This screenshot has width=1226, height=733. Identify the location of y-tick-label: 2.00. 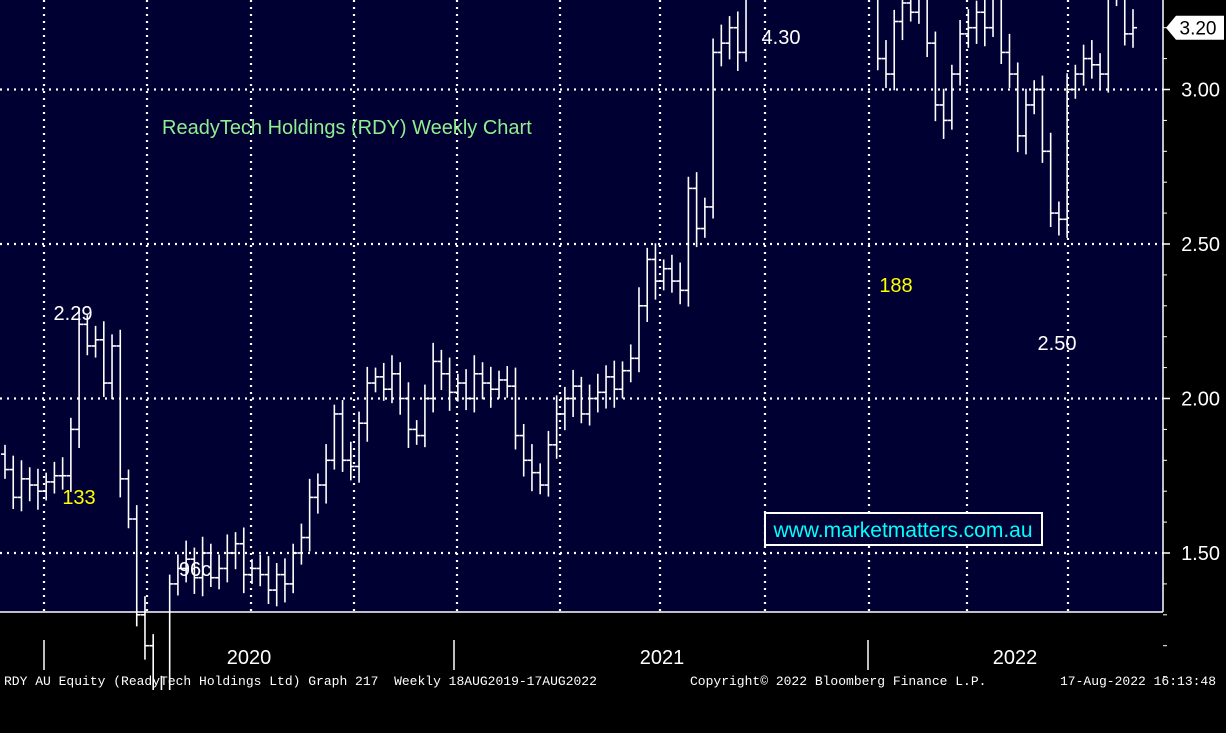
(1200, 400).